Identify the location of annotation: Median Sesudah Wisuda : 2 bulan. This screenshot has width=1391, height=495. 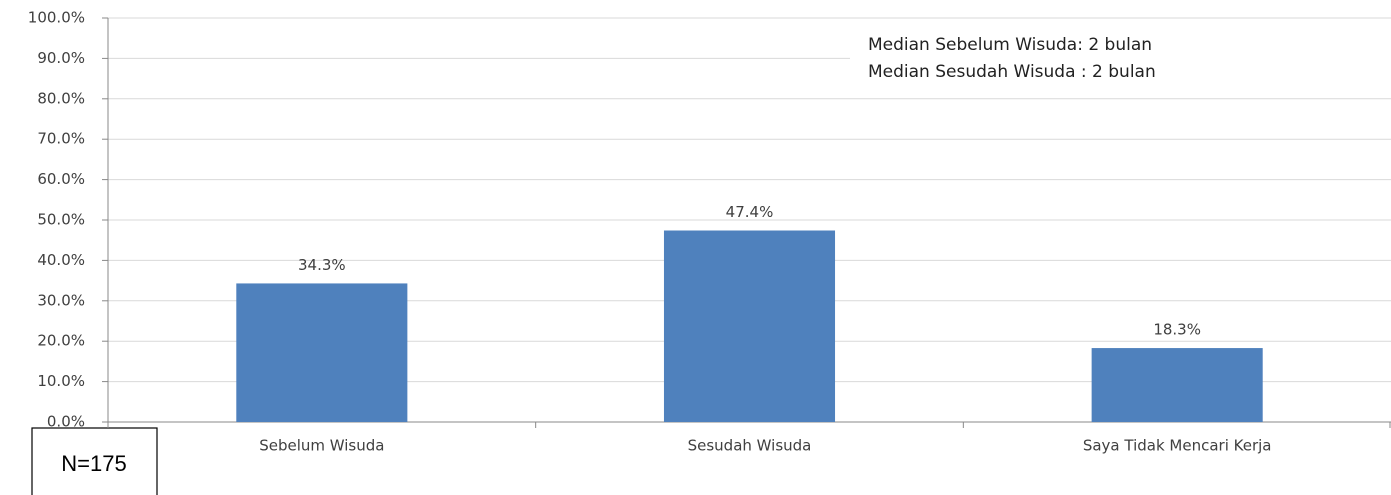
(1012, 72).